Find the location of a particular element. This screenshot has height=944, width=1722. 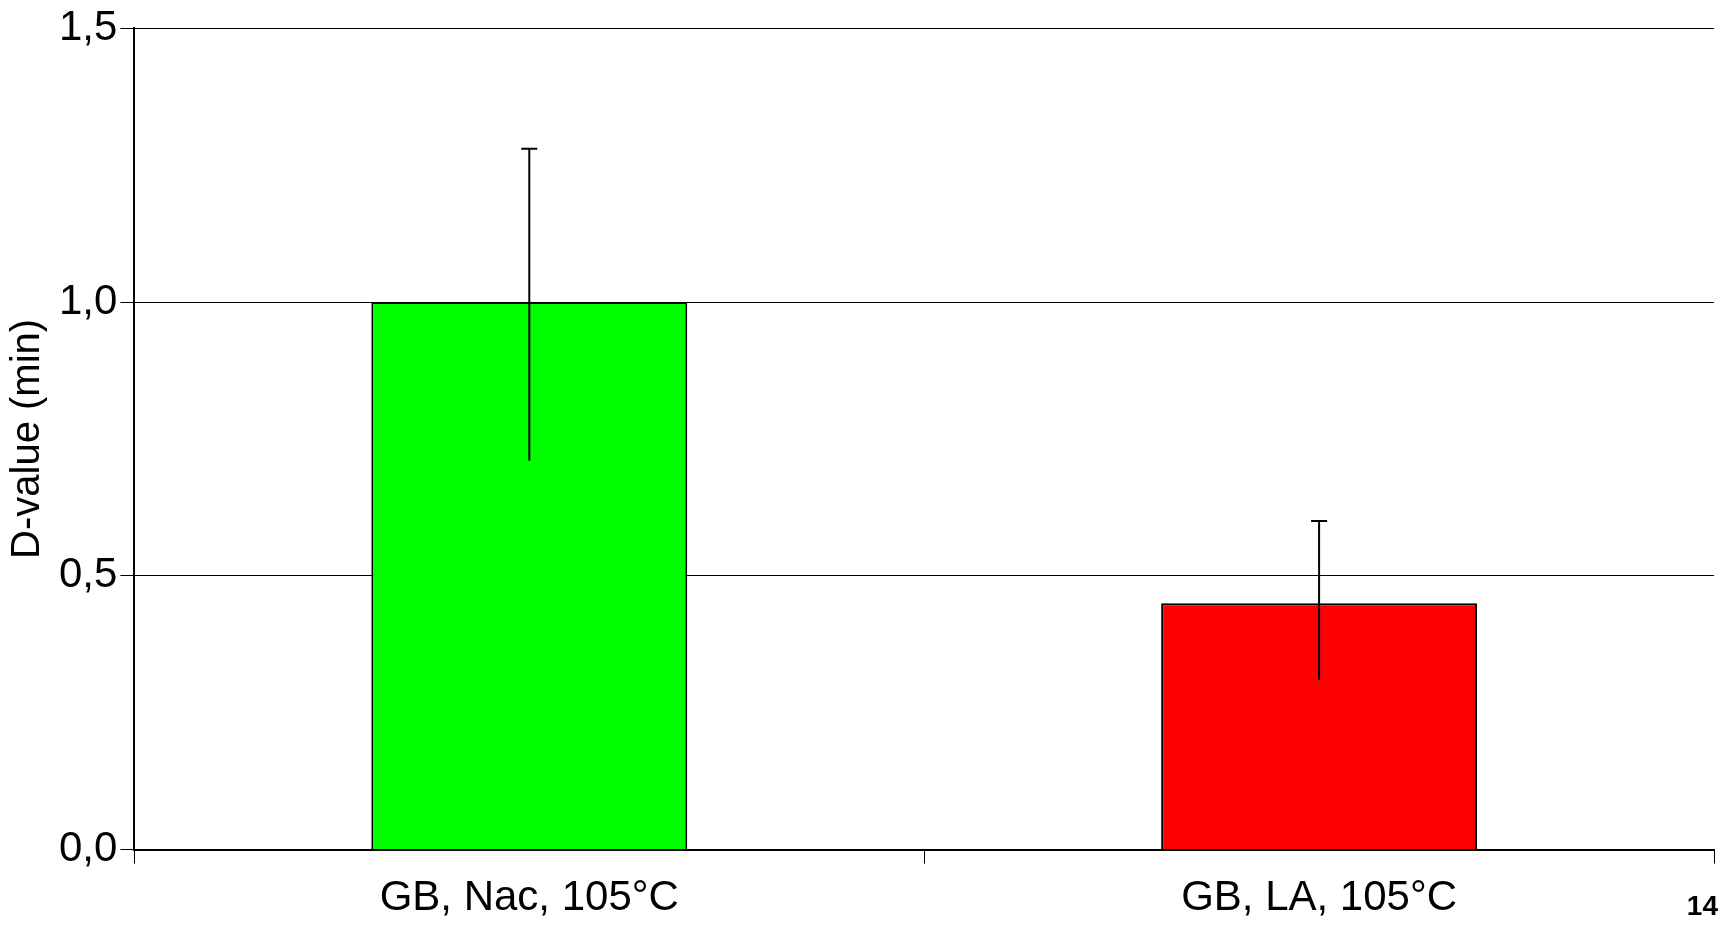

y-tick-label: 1,0 is located at coordinates (88, 299).